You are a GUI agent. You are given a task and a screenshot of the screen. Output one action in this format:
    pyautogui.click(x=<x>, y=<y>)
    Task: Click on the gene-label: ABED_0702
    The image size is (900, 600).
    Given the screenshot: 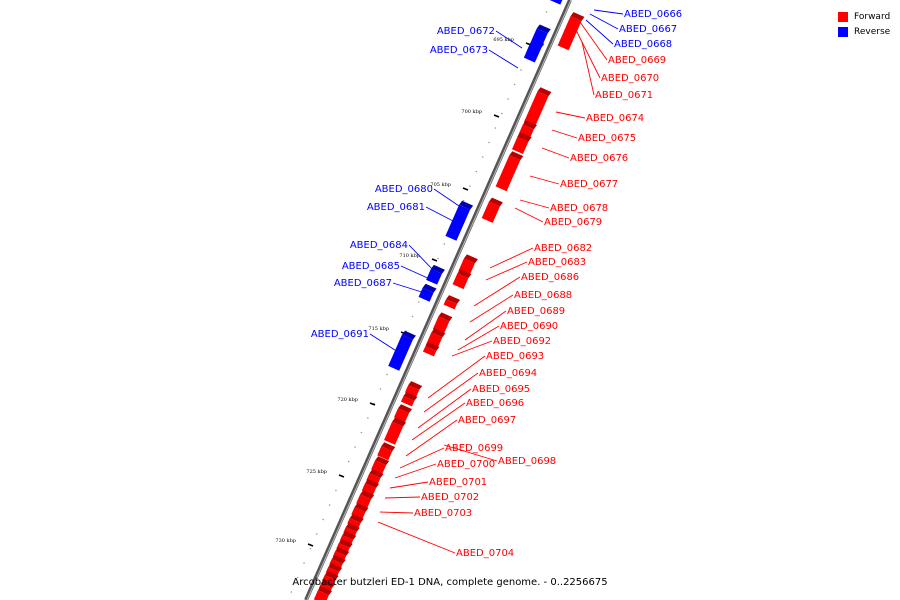 What is the action you would take?
    pyautogui.click(x=450, y=497)
    